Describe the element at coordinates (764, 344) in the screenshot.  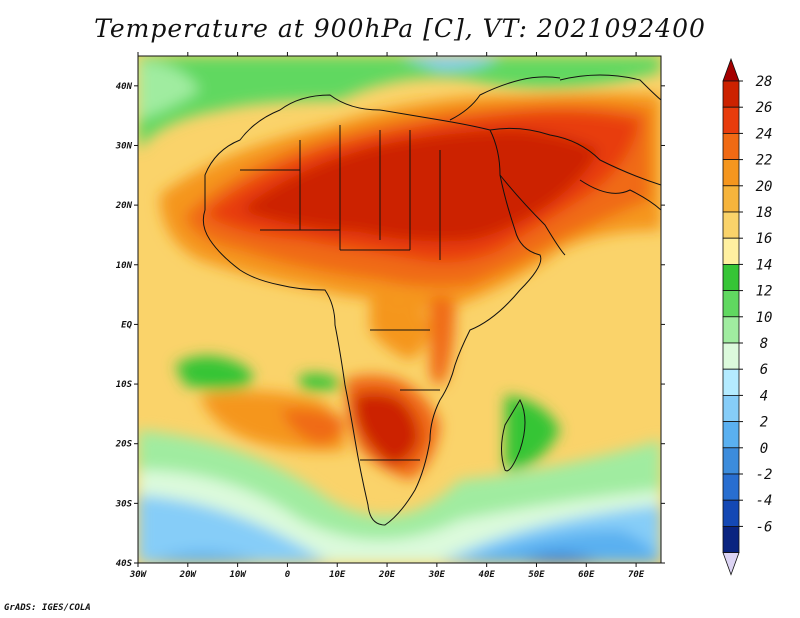
I see `colorbar-label: 8` at that location.